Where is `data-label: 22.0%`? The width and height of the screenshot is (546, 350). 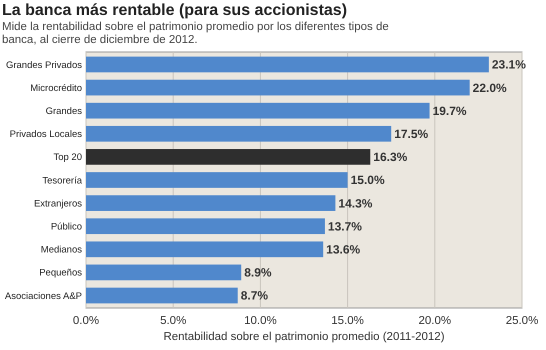 data-label: 22.0% is located at coordinates (490, 87).